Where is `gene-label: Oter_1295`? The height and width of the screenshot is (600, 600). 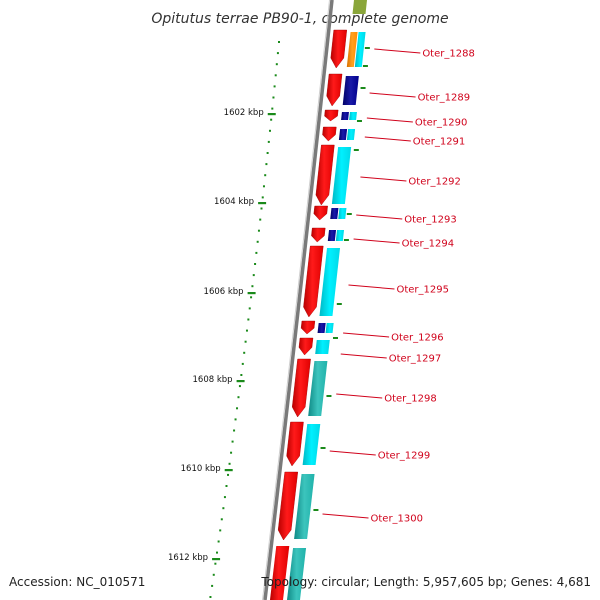
gene-label: Oter_1295 is located at coordinates (422, 290).